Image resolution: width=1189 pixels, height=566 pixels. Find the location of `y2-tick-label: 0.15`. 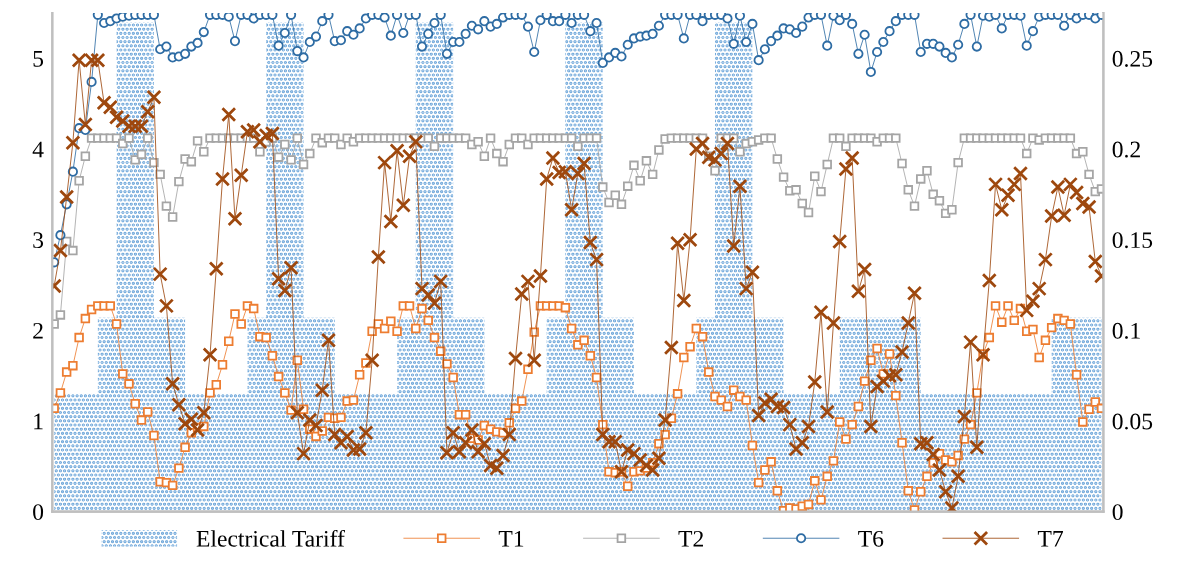

y2-tick-label: 0.15 is located at coordinates (1132, 240).